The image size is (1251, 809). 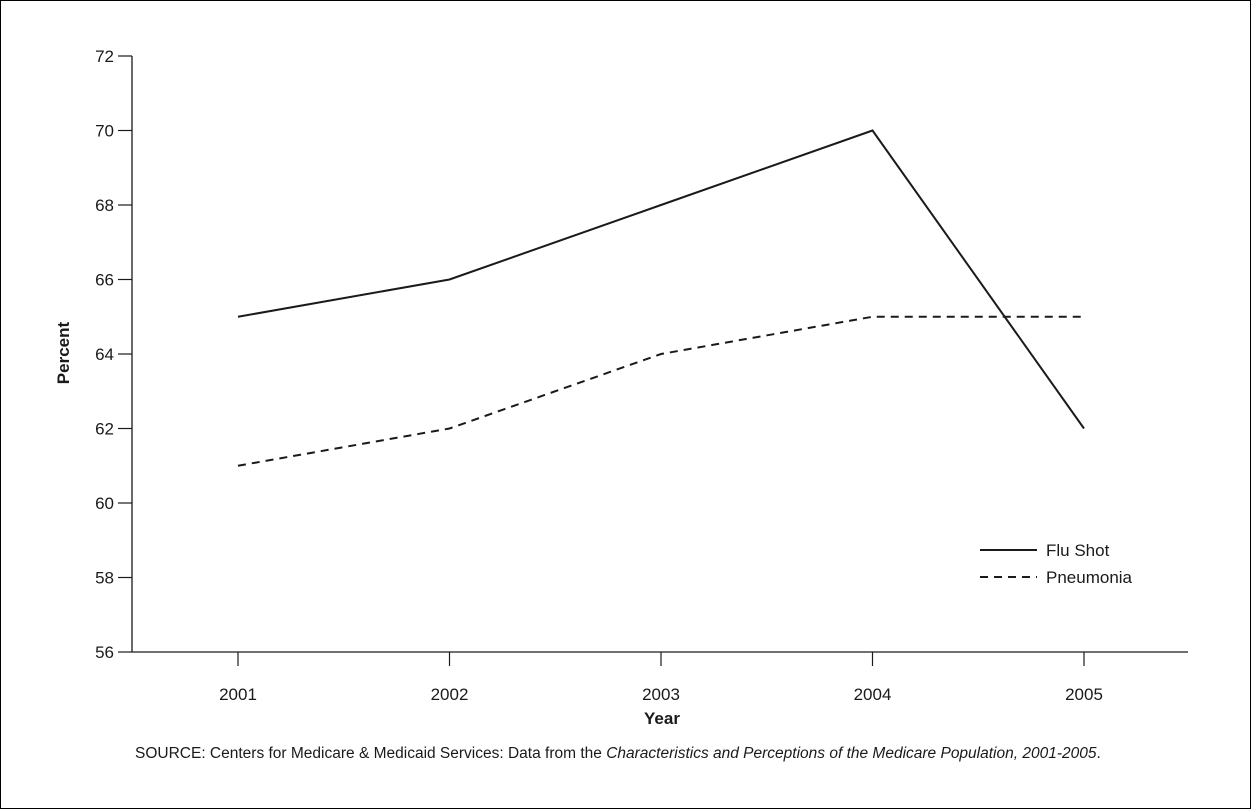 What do you see at coordinates (661, 678) in the screenshot?
I see `x-axis-ticks: 2001 2002 2003 2004 2005` at bounding box center [661, 678].